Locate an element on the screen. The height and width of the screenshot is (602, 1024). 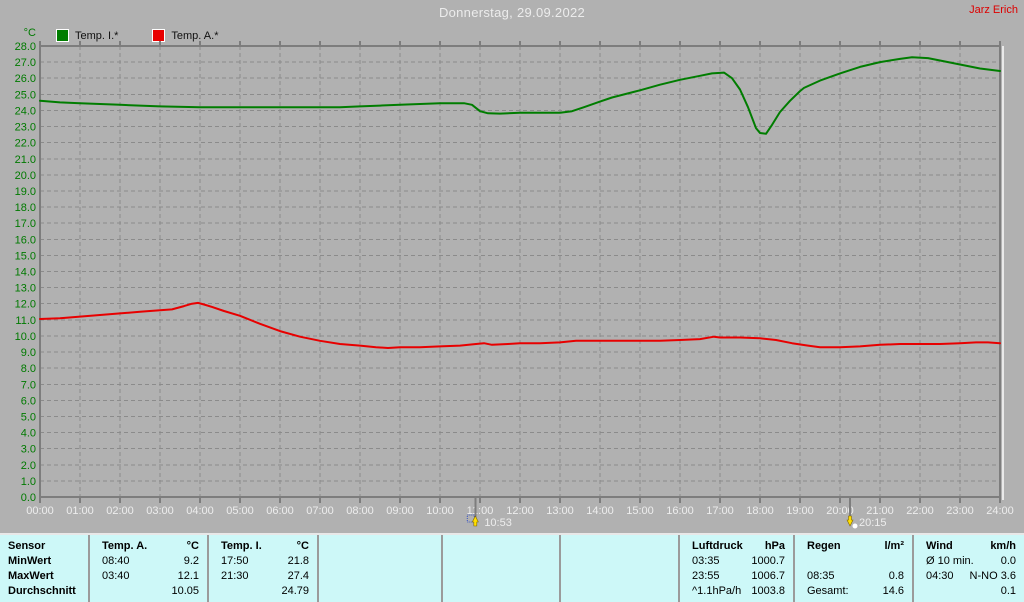
station-owner-name: Jarz Erich is located at coordinates (993, 10).